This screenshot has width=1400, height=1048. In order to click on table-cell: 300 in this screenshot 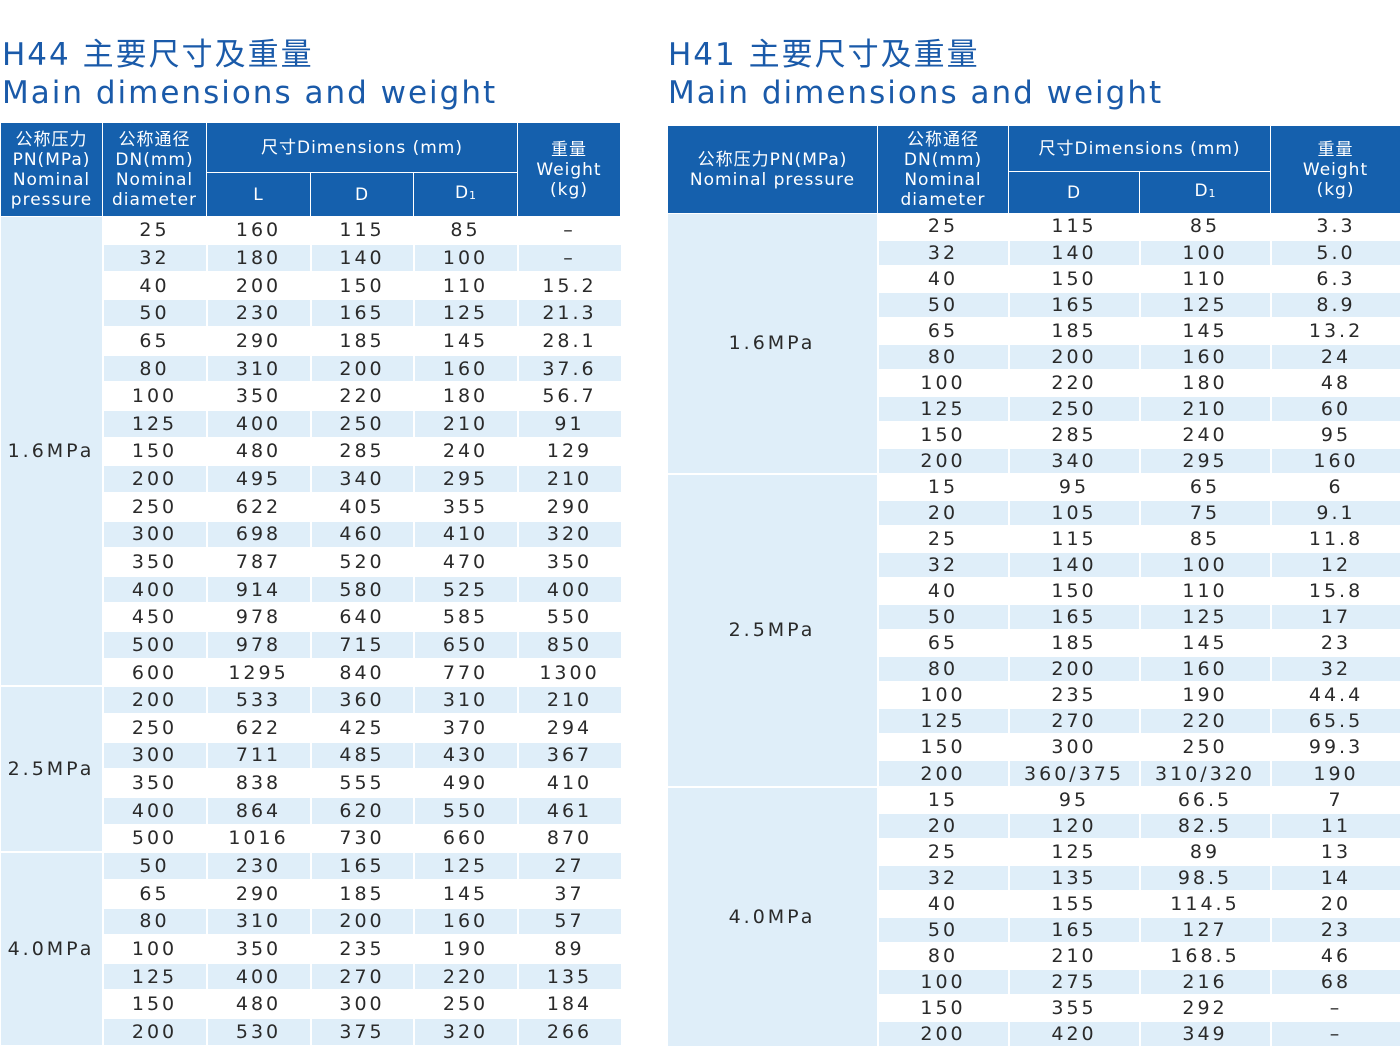, I will do `click(362, 1004)`.